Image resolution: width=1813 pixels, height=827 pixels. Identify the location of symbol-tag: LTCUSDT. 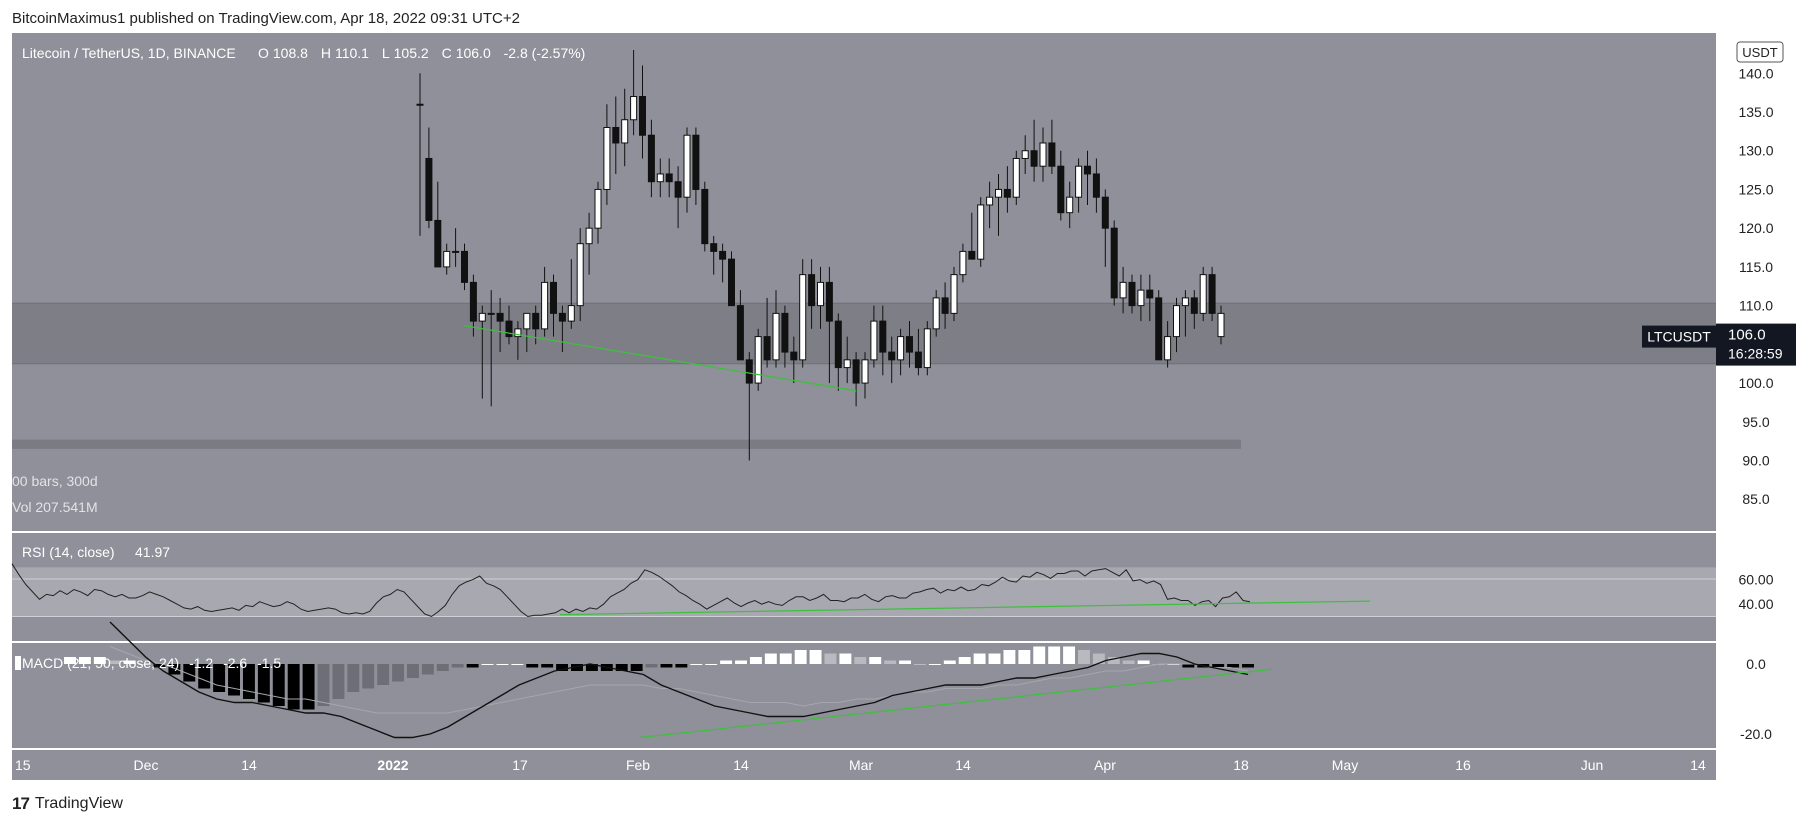
(1679, 337).